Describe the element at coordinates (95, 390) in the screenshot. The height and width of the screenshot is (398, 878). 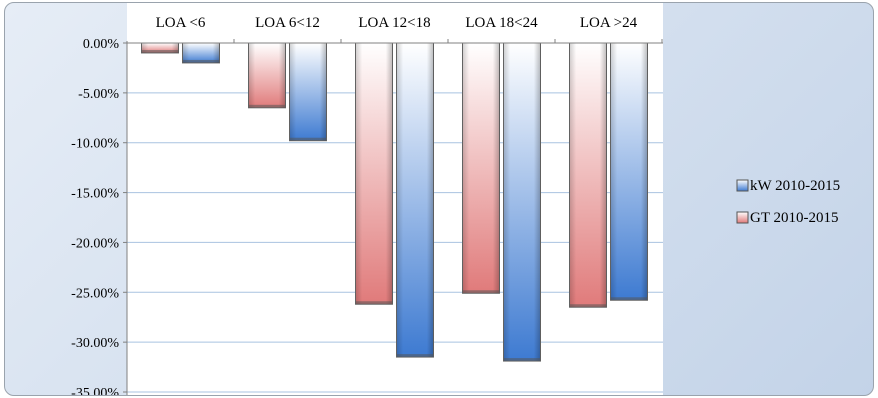
I see `y-tick-label: -35.00%` at that location.